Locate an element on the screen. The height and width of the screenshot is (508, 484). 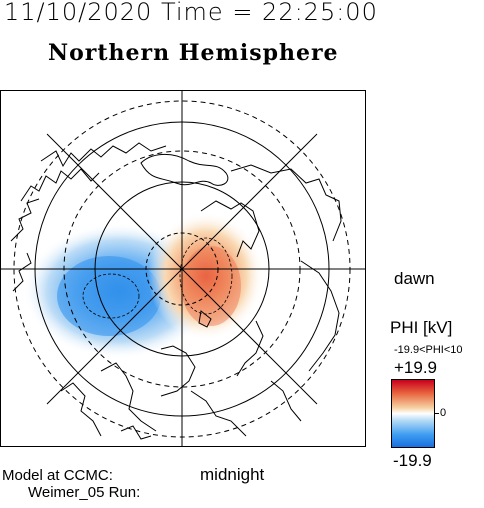
colorbar-gradient is located at coordinates (413, 413).